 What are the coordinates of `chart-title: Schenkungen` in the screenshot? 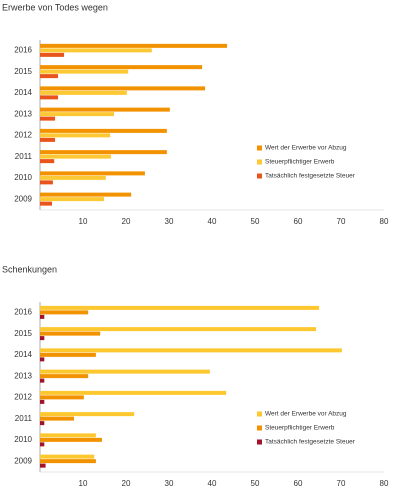 It's located at (29, 269).